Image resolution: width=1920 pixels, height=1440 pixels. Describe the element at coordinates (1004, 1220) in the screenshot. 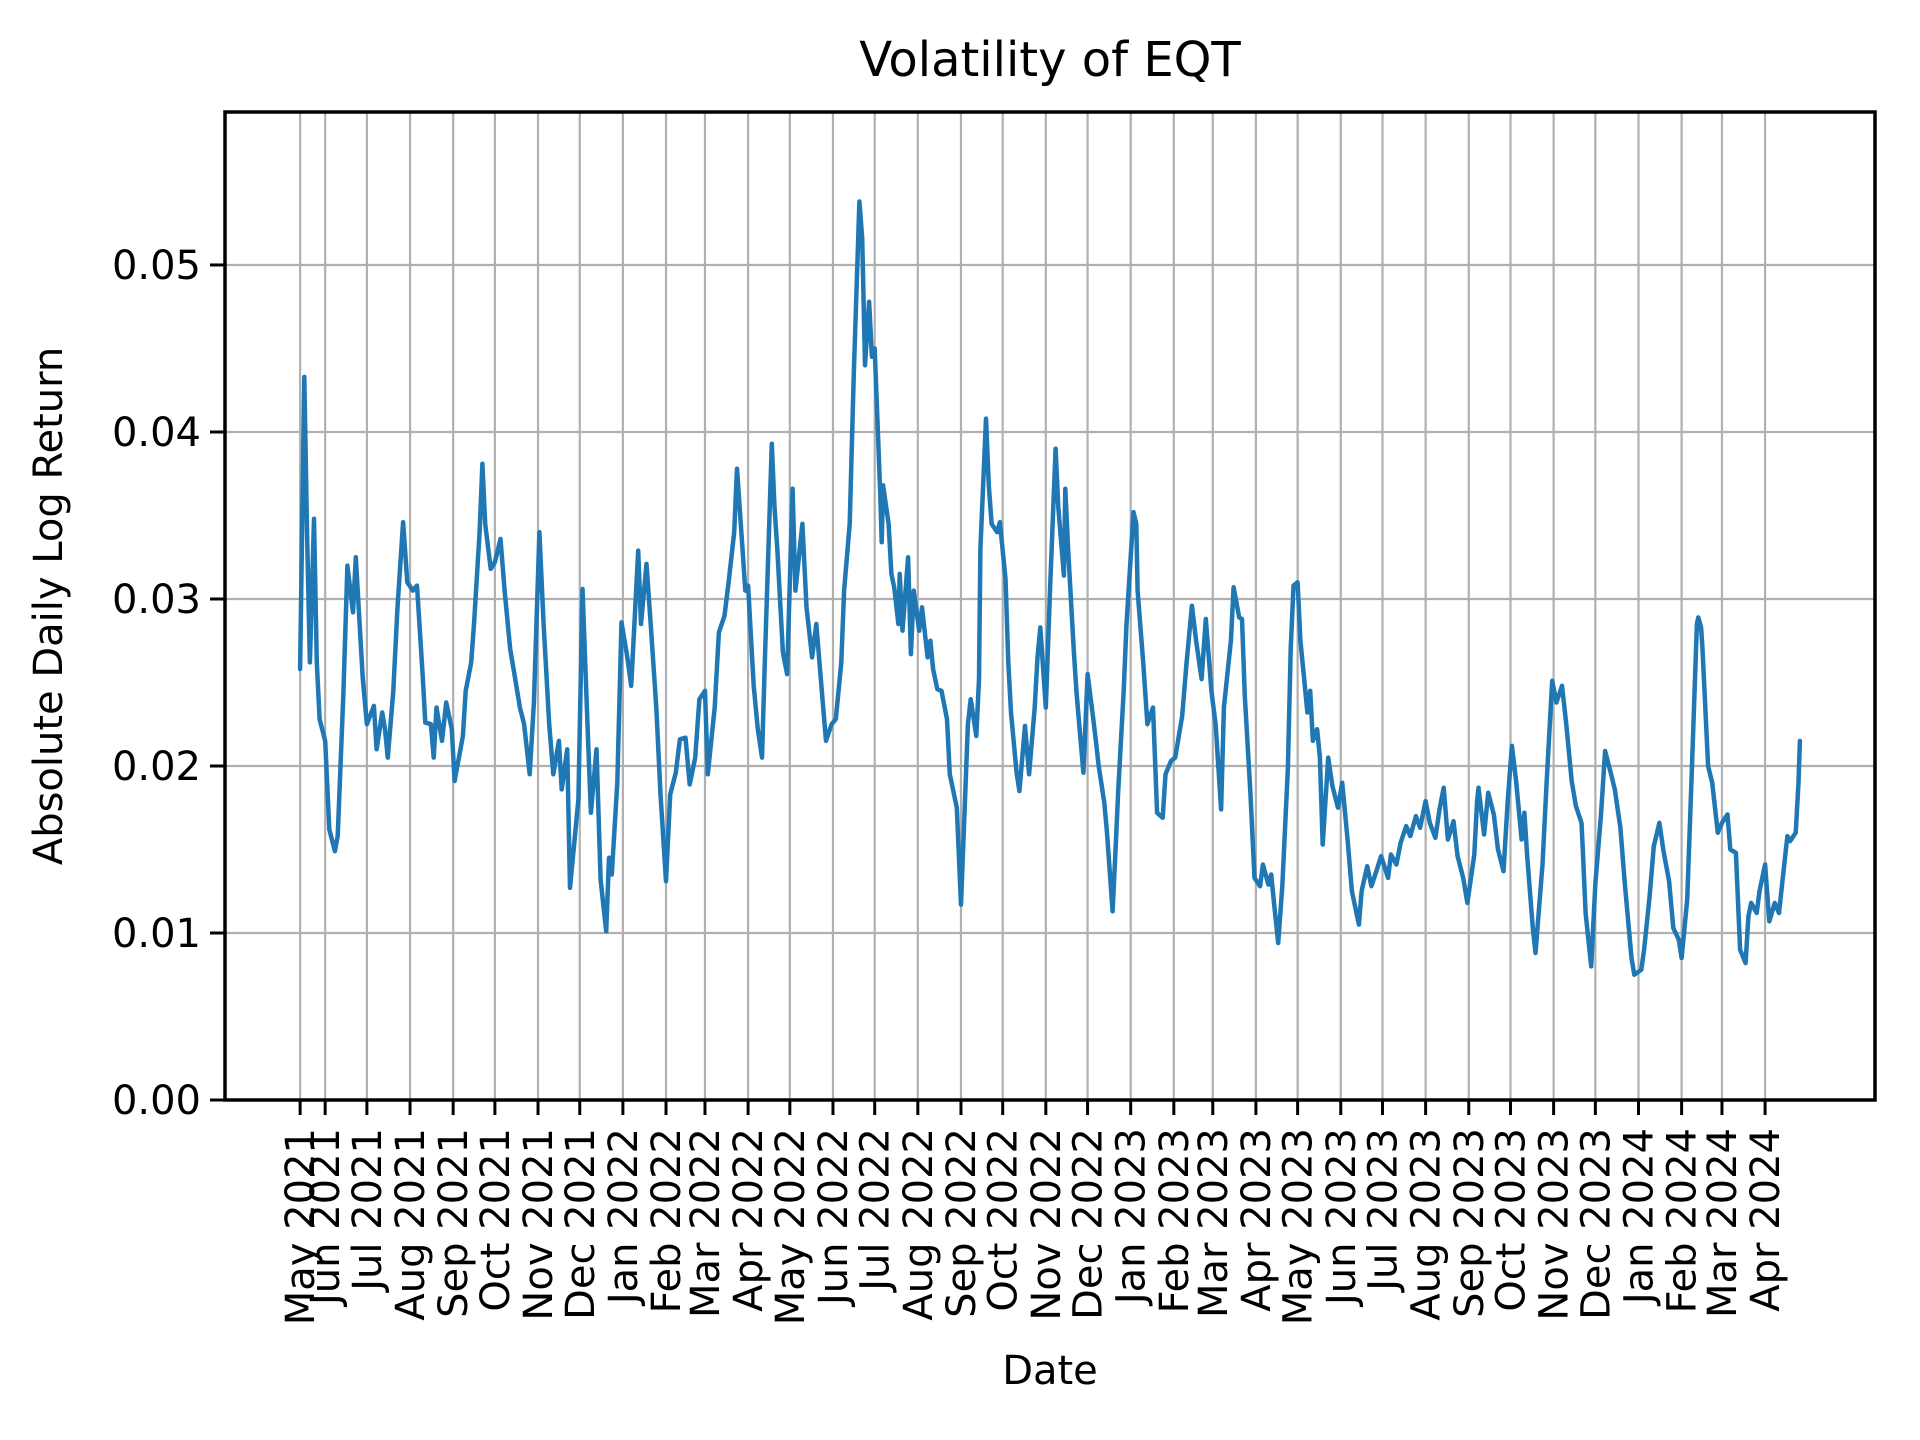

I see `x-tick-label: Oct 2022` at that location.